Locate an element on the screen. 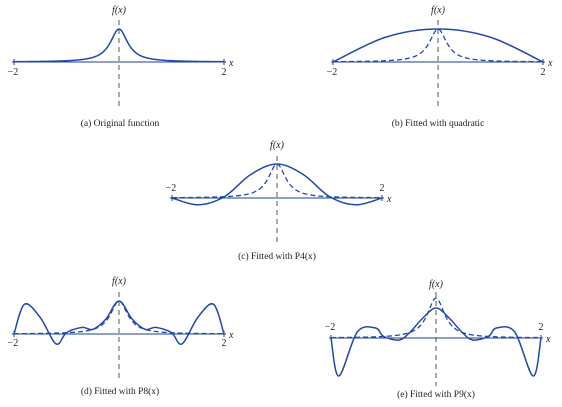 Image resolution: width=562 pixels, height=407 pixels. panel-caption: (c) Fitted with P4(x) is located at coordinates (277, 256).